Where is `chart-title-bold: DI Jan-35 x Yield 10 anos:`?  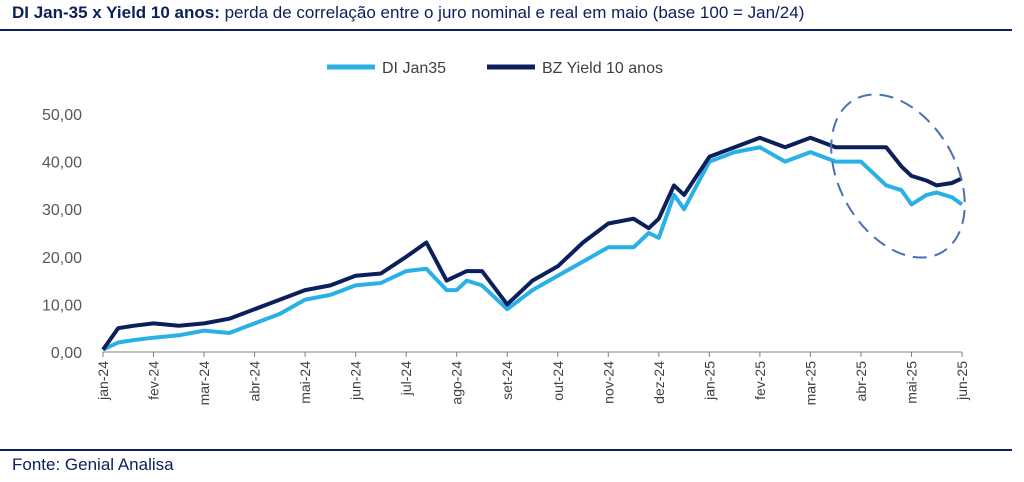 chart-title-bold: DI Jan-35 x Yield 10 anos: is located at coordinates (116, 12).